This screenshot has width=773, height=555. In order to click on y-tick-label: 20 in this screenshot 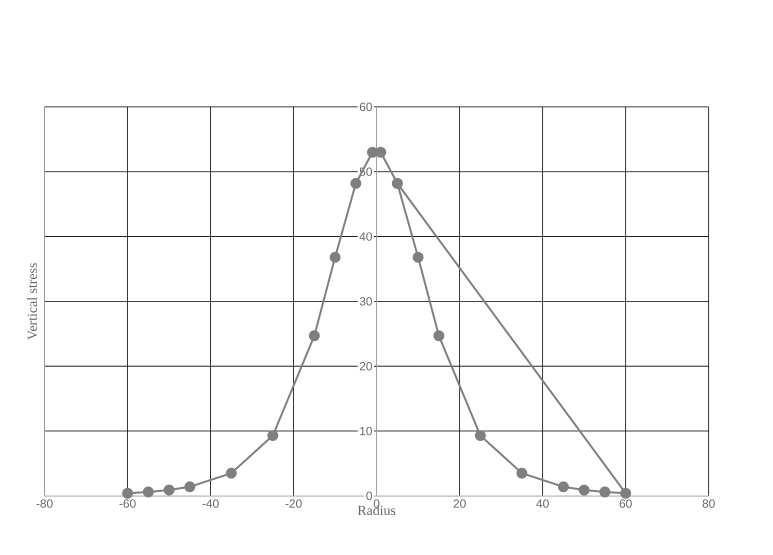, I will do `click(366, 366)`.